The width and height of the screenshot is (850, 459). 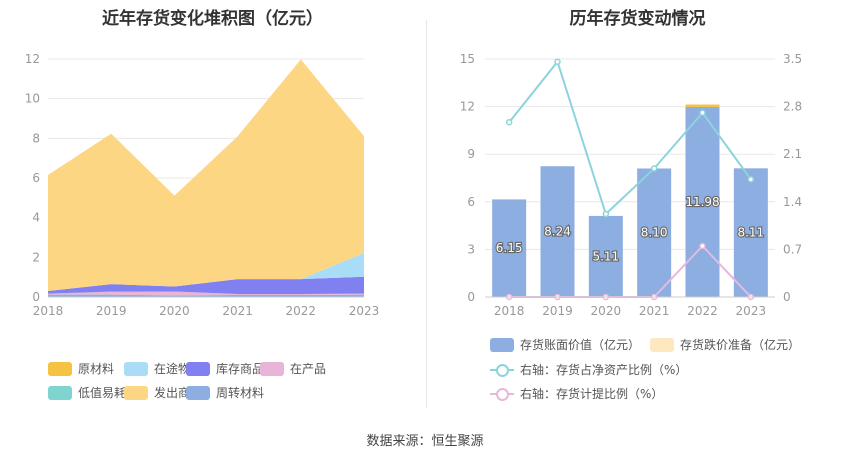 I want to click on legend-label: 原材料, so click(x=96, y=369).